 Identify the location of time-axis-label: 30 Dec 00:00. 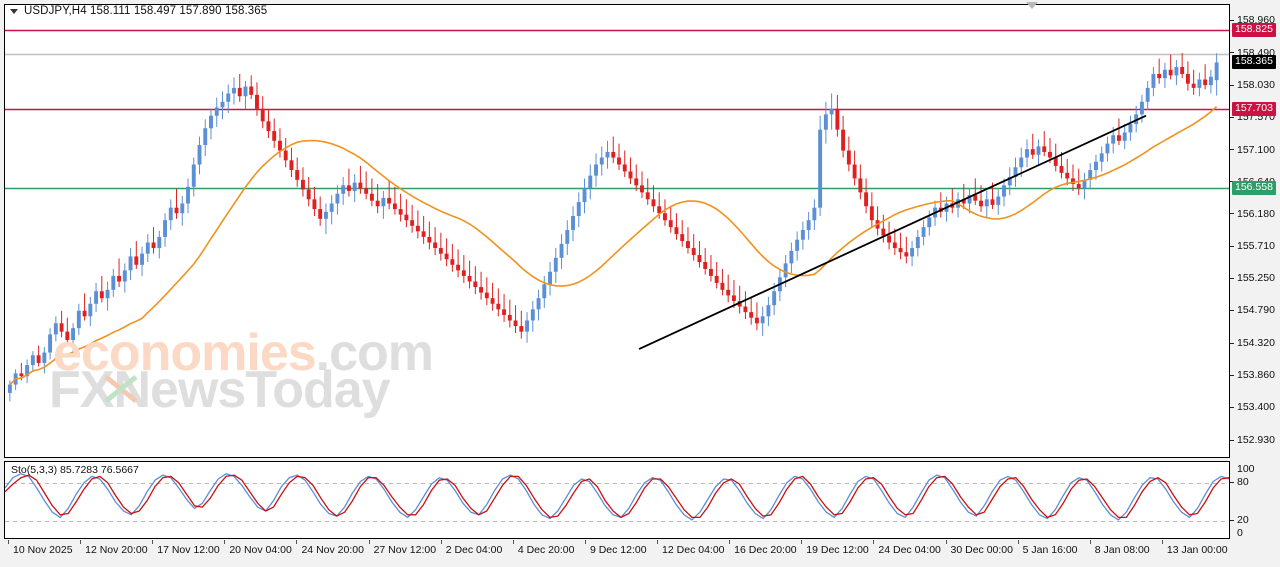
(981, 550).